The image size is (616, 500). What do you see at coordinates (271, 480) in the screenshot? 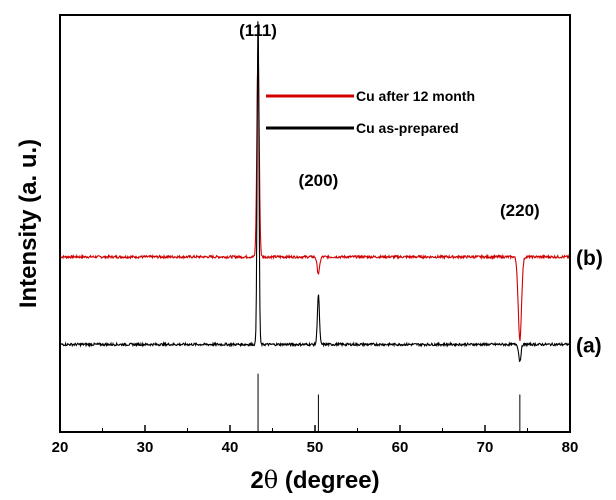
I see `x-axis-title-theta: θ` at bounding box center [271, 480].